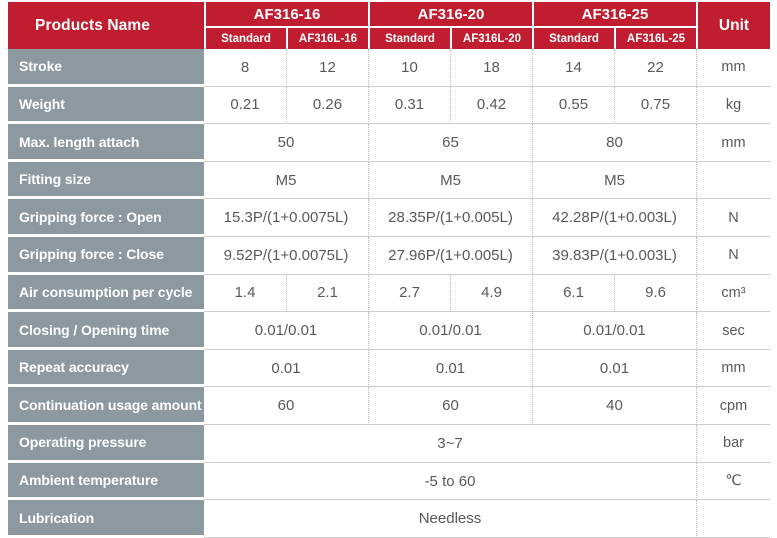 This screenshot has width=777, height=538. What do you see at coordinates (450, 519) in the screenshot?
I see `value-cell: Needless` at bounding box center [450, 519].